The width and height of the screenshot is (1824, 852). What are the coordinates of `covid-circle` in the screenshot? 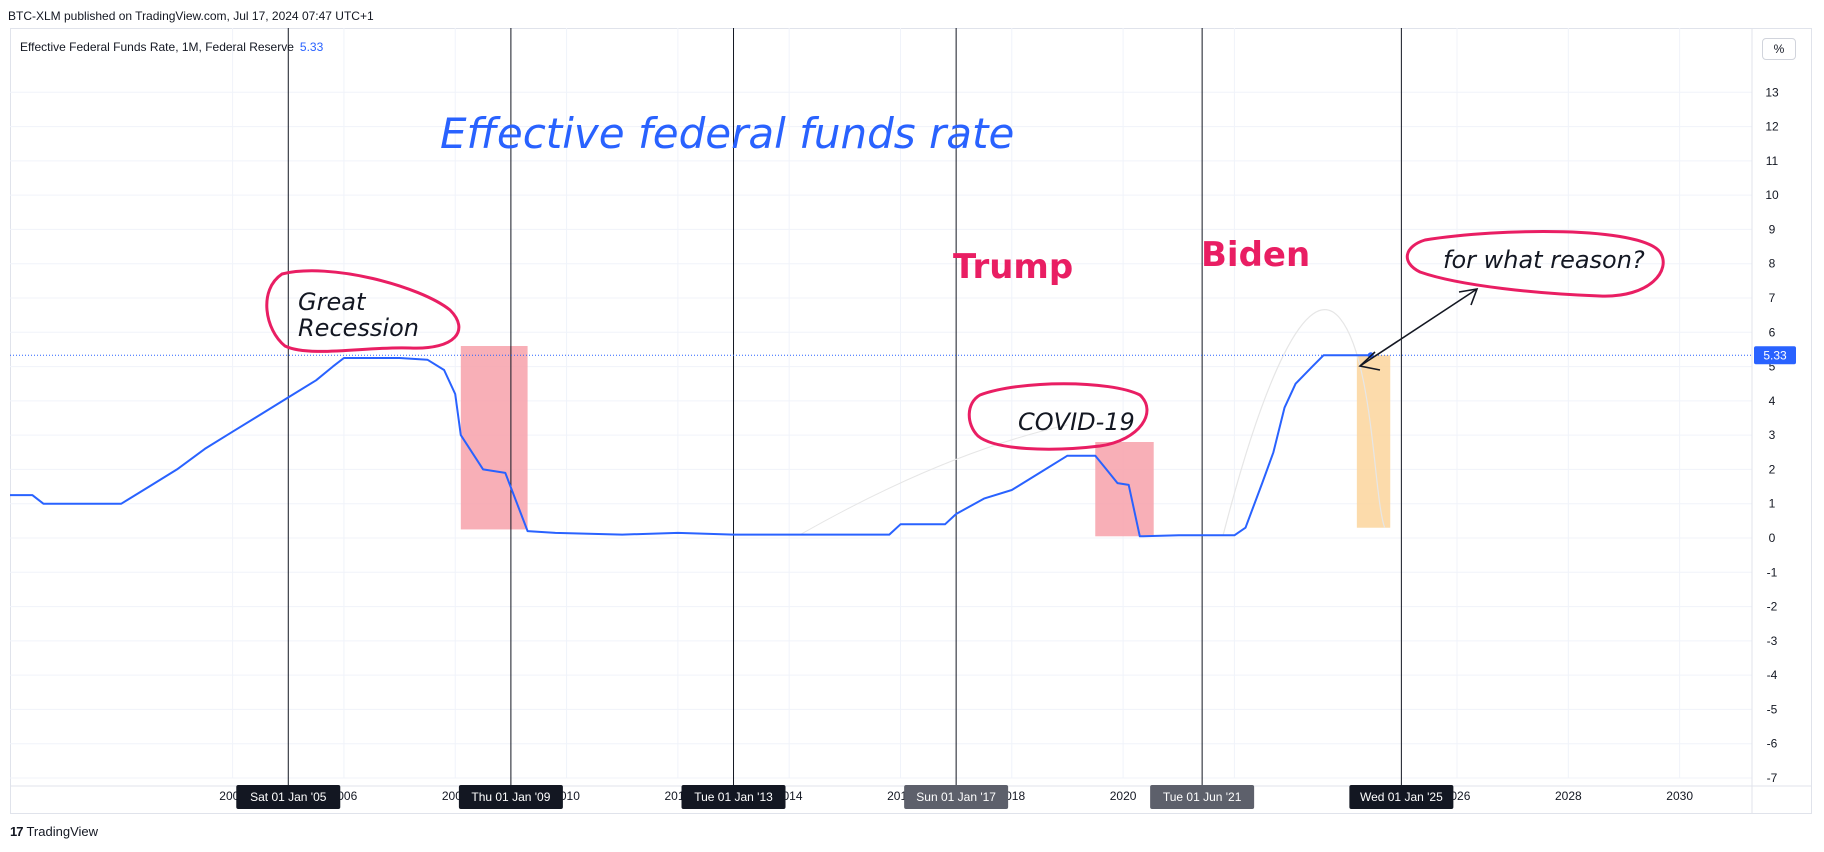 It's located at (1058, 416).